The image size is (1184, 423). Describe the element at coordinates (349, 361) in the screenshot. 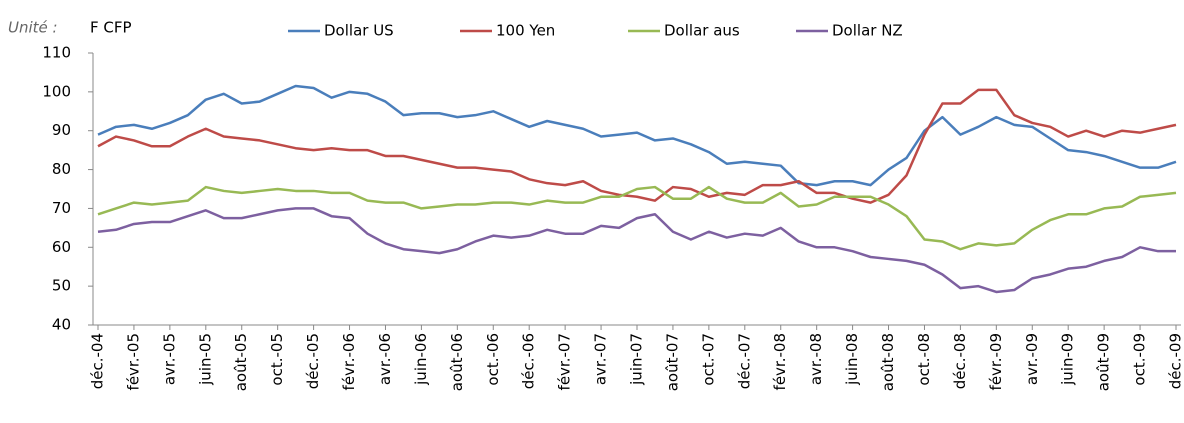

I see `x-tick-label: févr.-06` at that location.